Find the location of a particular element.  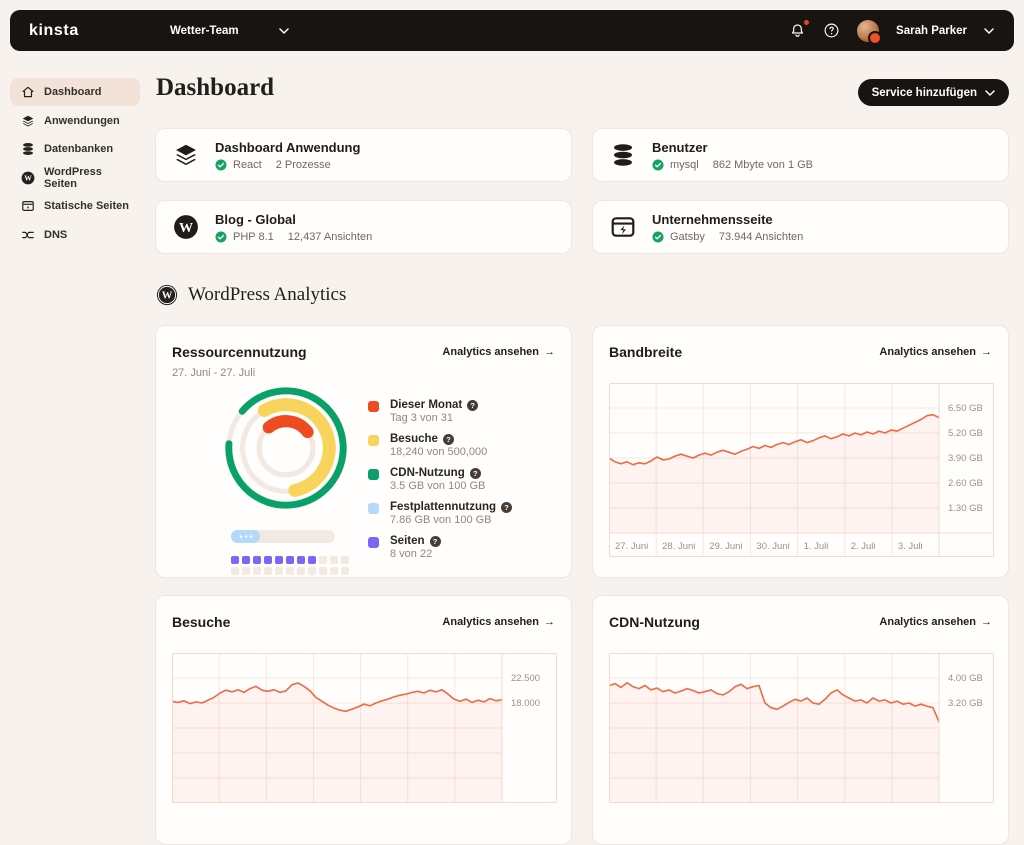

svg-text: W is located at coordinates (28, 177).